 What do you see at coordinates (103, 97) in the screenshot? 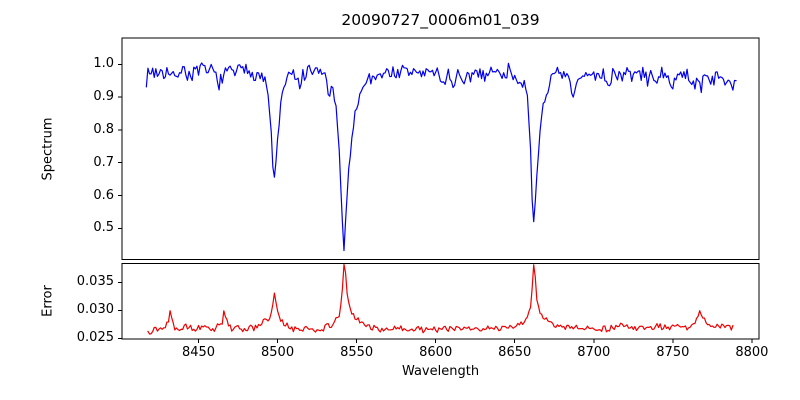
I see `y-tick-label: 0.9` at bounding box center [103, 97].